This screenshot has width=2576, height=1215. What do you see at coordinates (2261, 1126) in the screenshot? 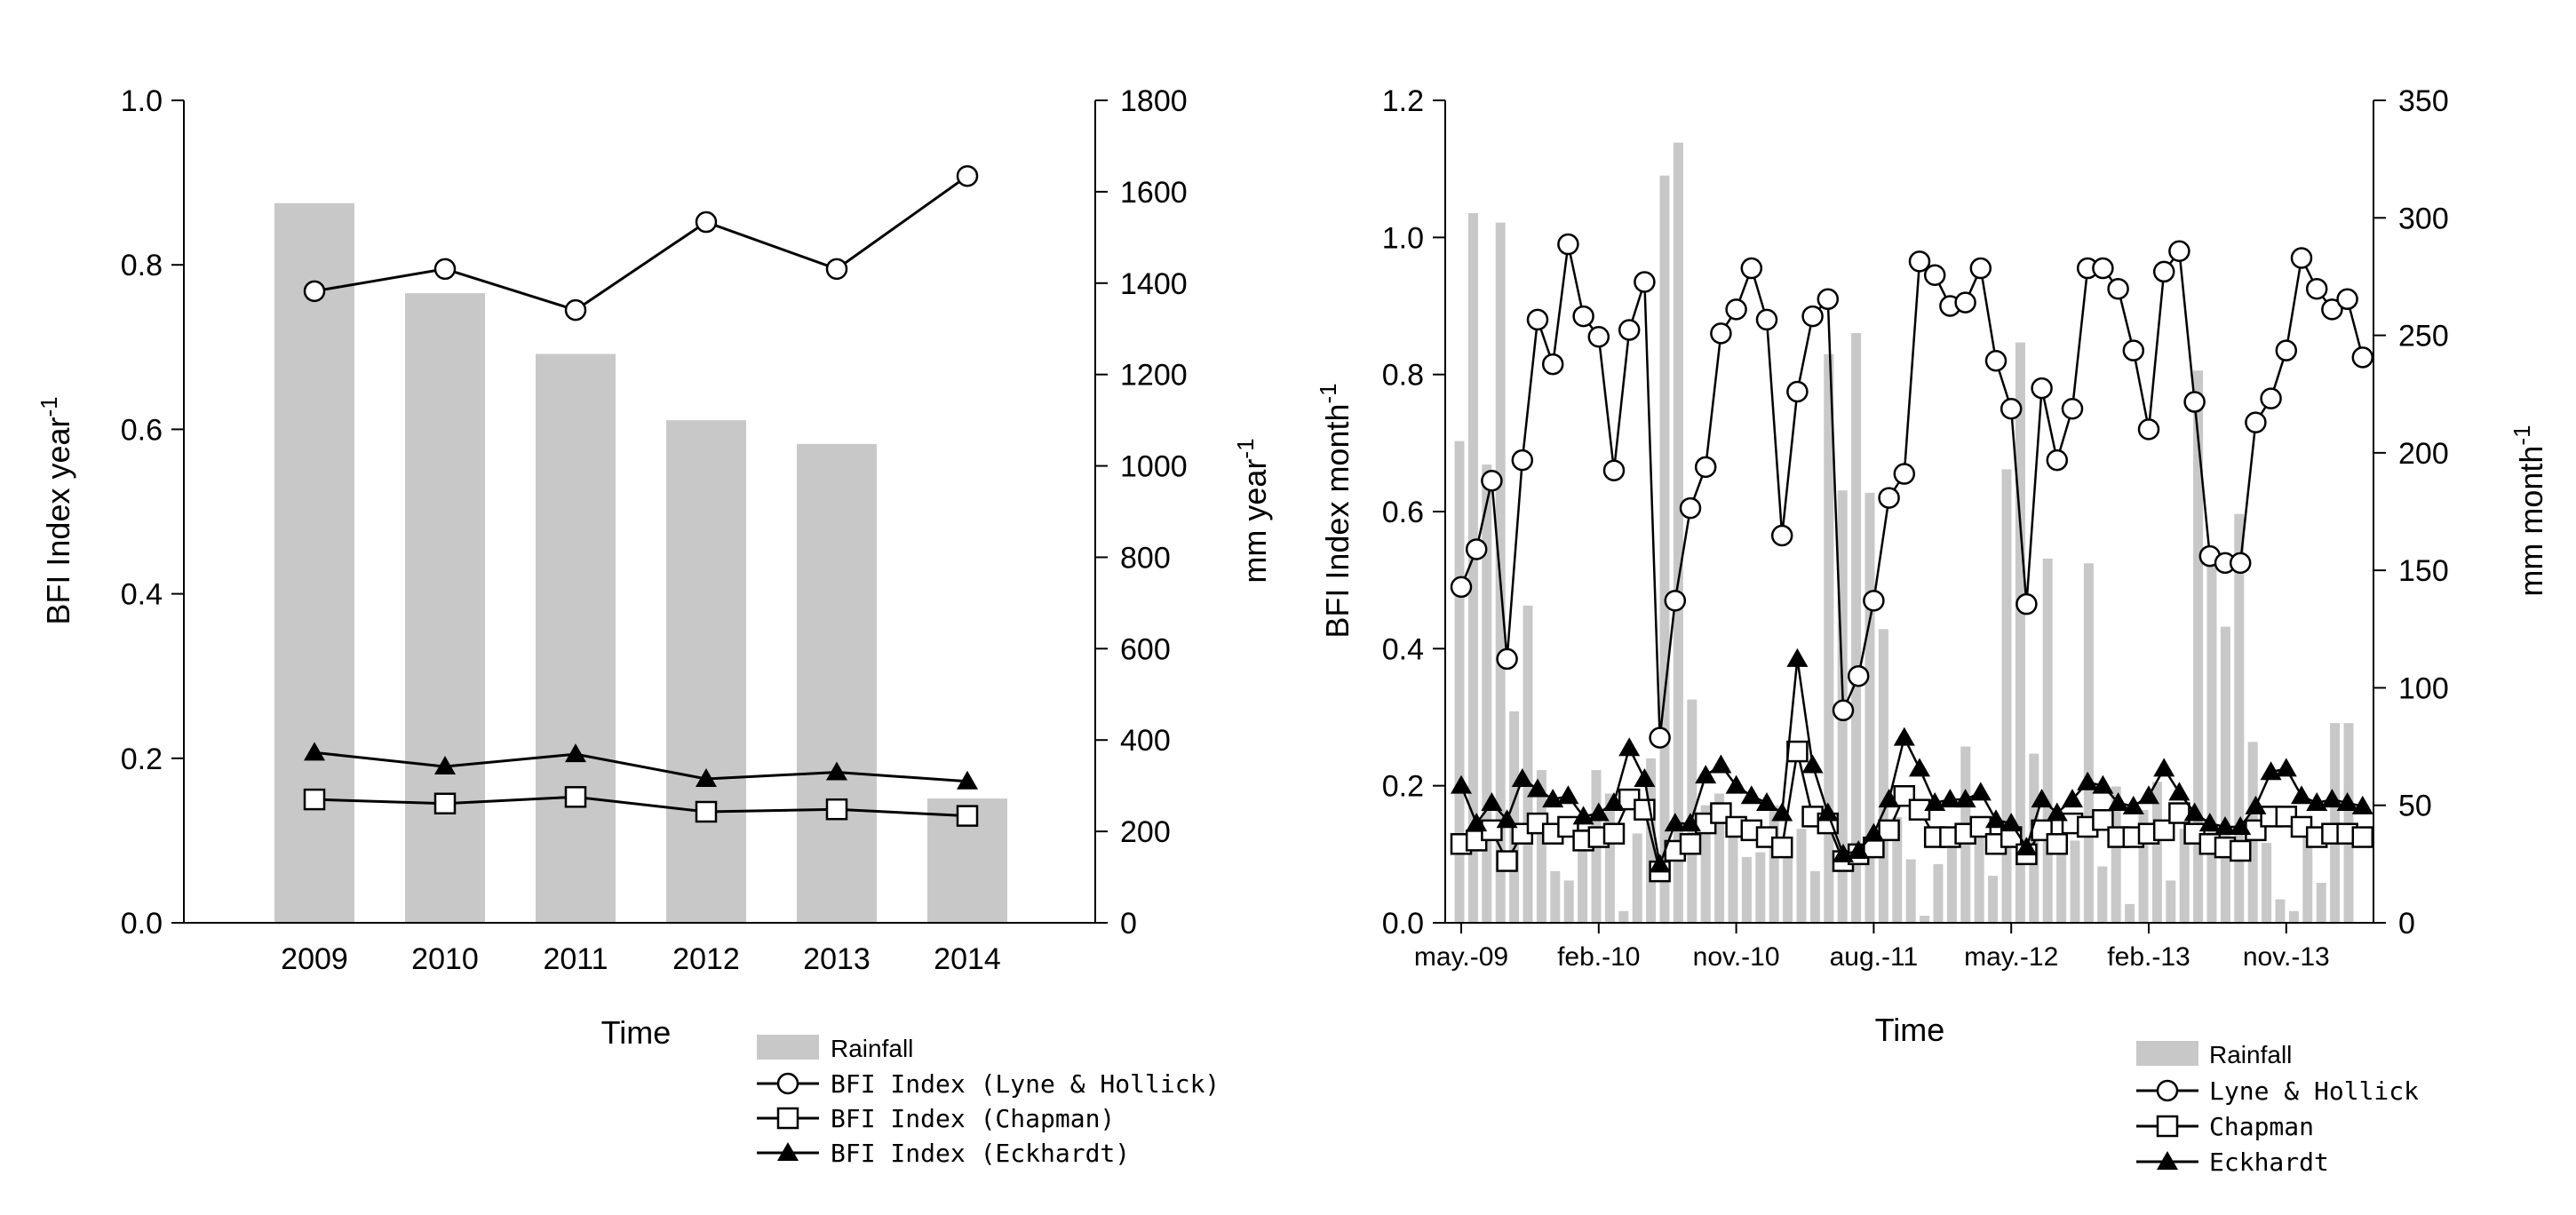
I see `legend-chapman-label: Chapman` at bounding box center [2261, 1126].